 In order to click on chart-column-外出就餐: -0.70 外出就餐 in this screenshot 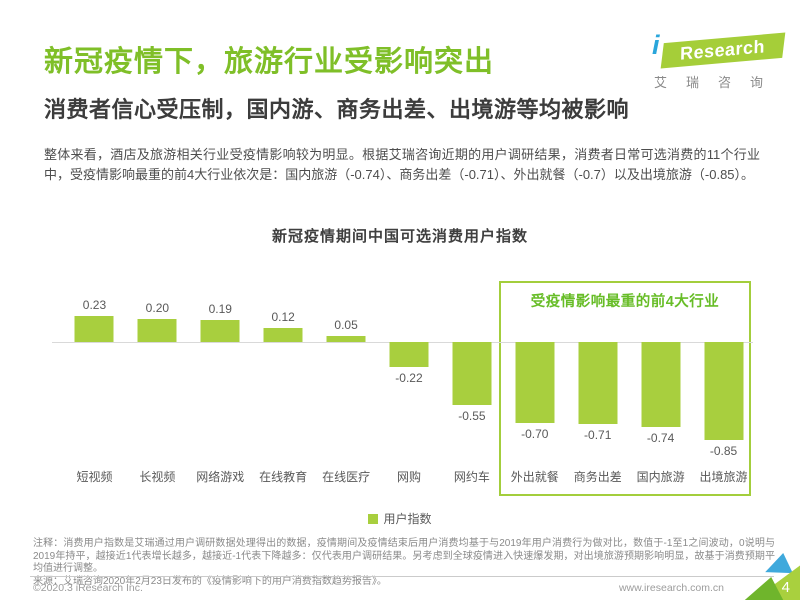, I will do `click(534, 385)`.